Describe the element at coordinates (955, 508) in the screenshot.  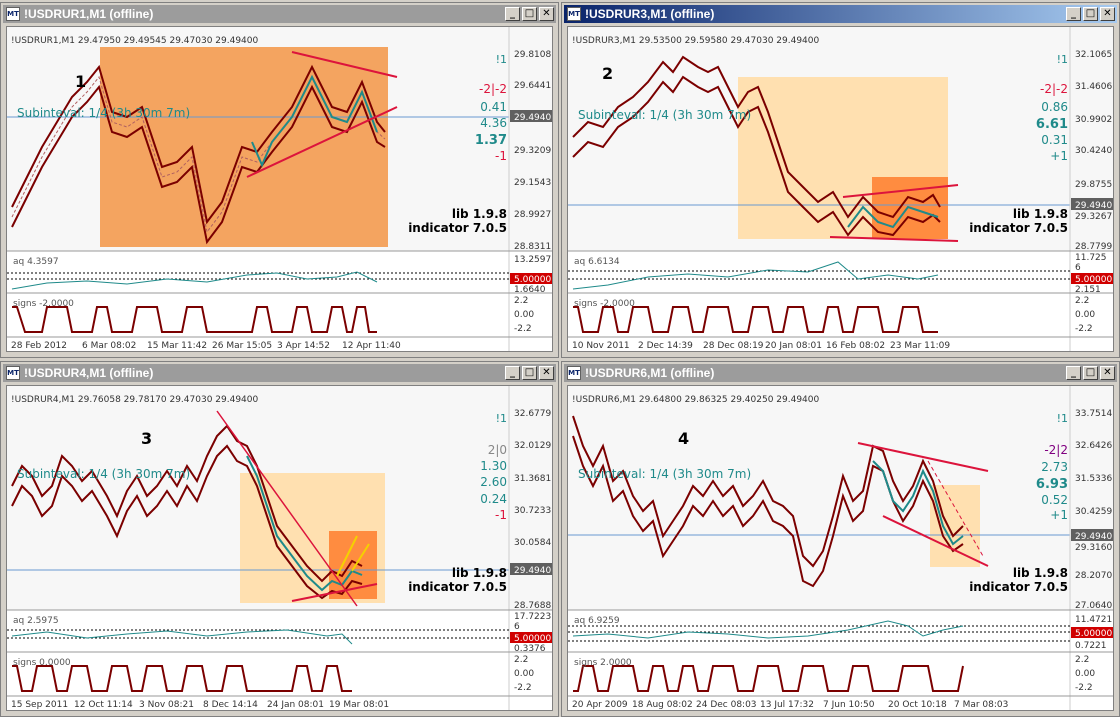
I see `trend-line-dashed` at that location.